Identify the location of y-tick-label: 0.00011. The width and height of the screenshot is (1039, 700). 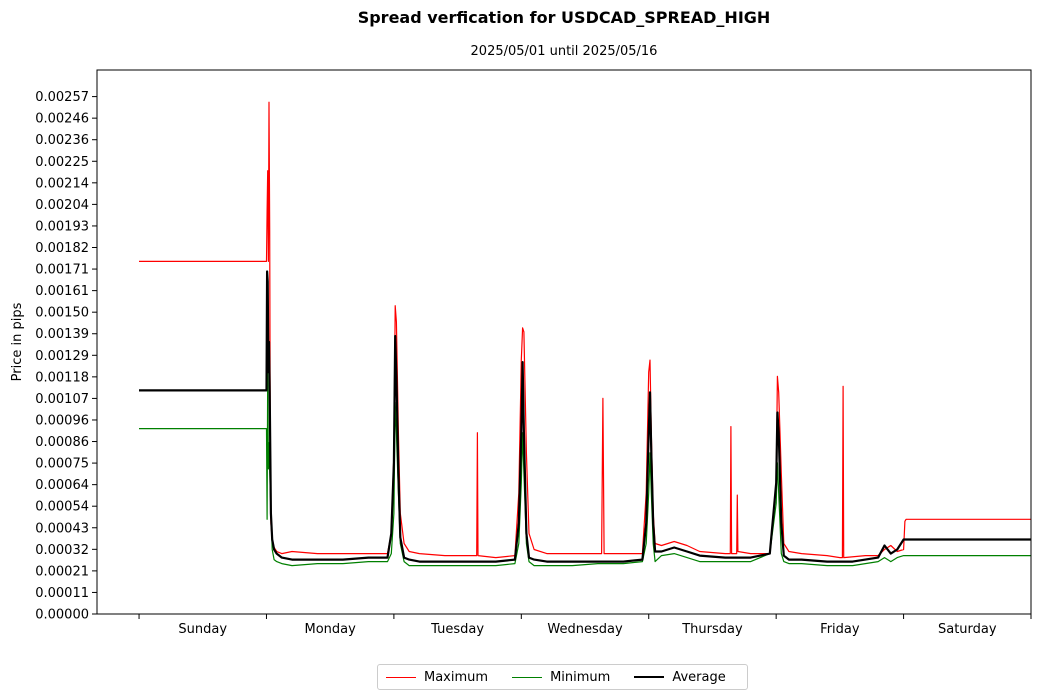
(62, 593).